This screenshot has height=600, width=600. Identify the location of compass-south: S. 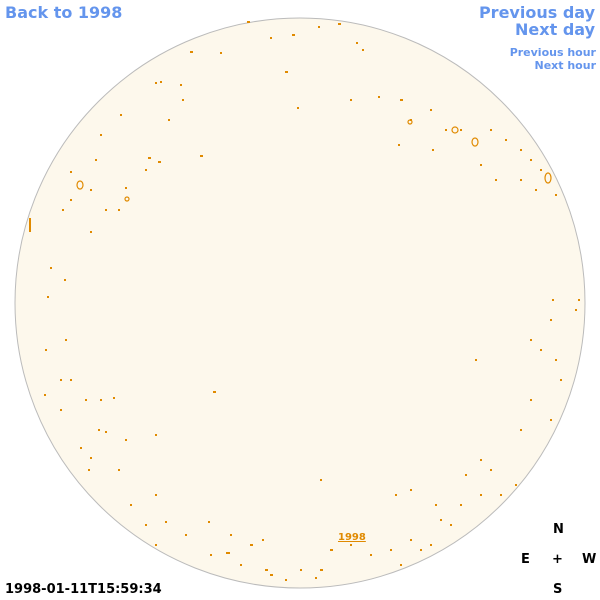
(558, 589).